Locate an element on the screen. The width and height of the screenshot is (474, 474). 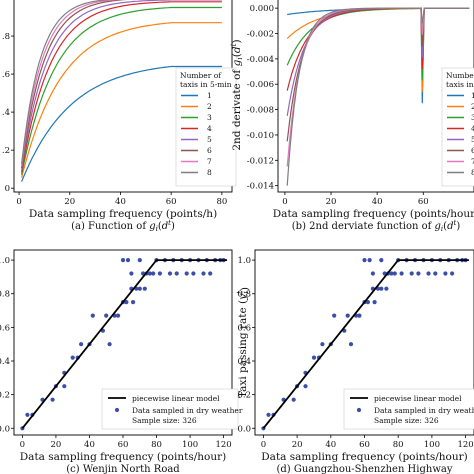
panel-caption: (d) Guangzhou-Shenzhen Highway is located at coordinates (365, 469).